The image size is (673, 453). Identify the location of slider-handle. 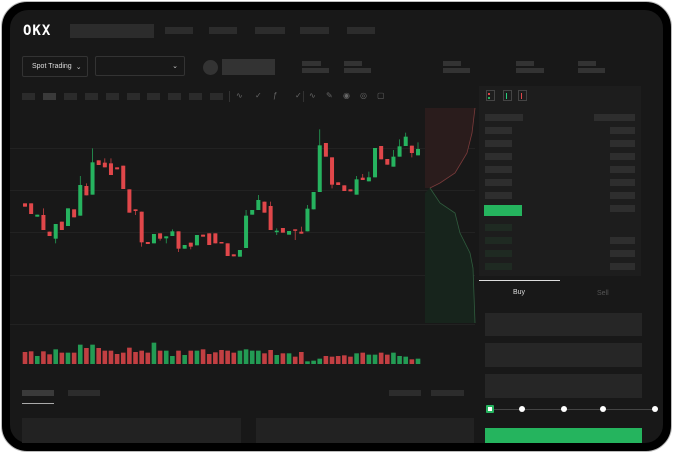
(490, 409).